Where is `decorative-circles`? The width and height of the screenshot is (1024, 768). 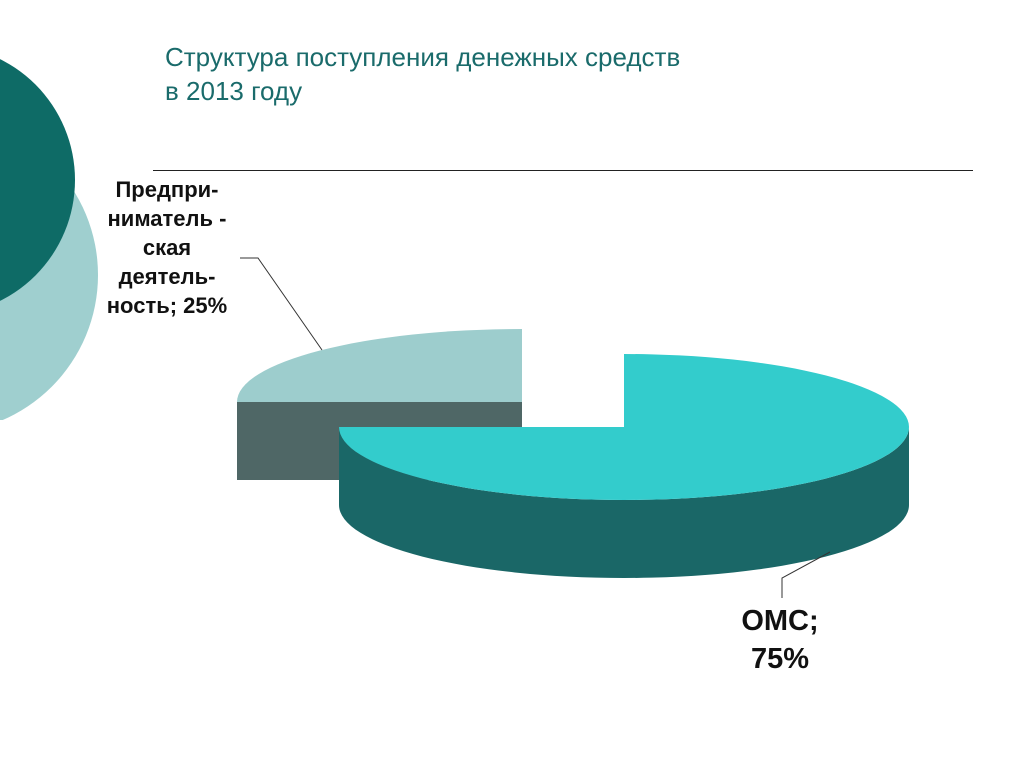 decorative-circles is located at coordinates (49, 239).